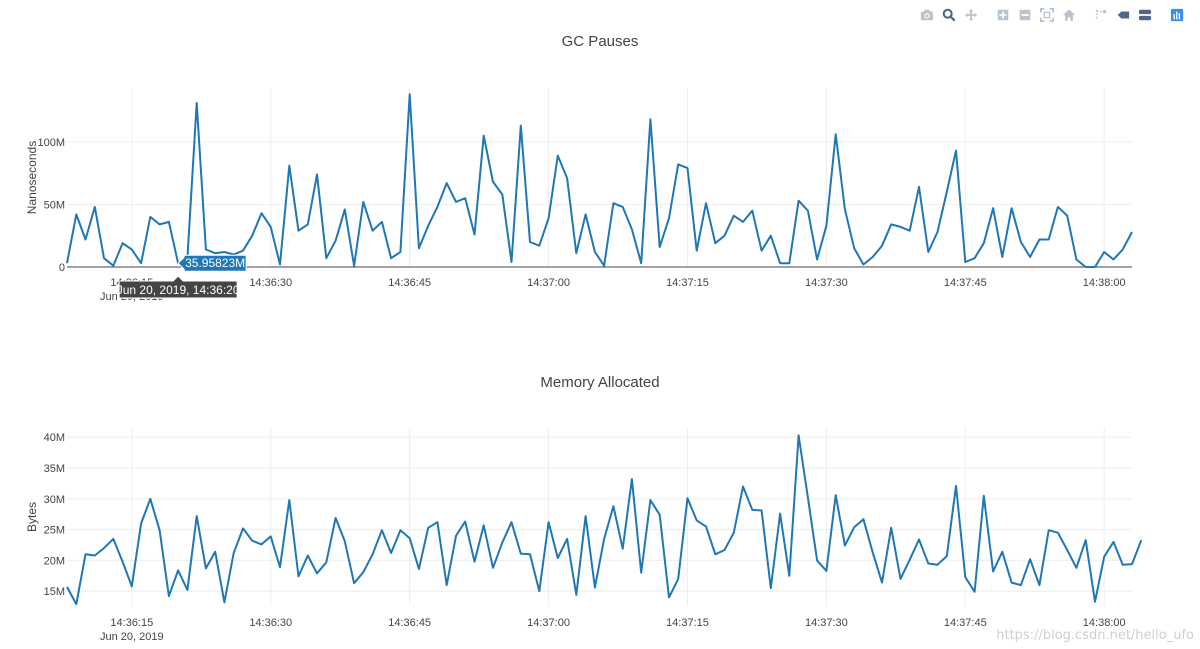 Image resolution: width=1200 pixels, height=649 pixels. What do you see at coordinates (32, 517) in the screenshot?
I see `y-axis-label: Bytes` at bounding box center [32, 517].